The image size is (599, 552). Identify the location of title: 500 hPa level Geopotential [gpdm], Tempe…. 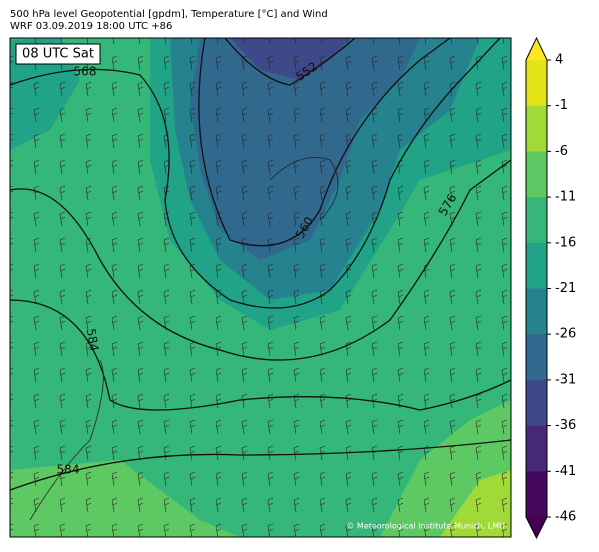
(169, 14).